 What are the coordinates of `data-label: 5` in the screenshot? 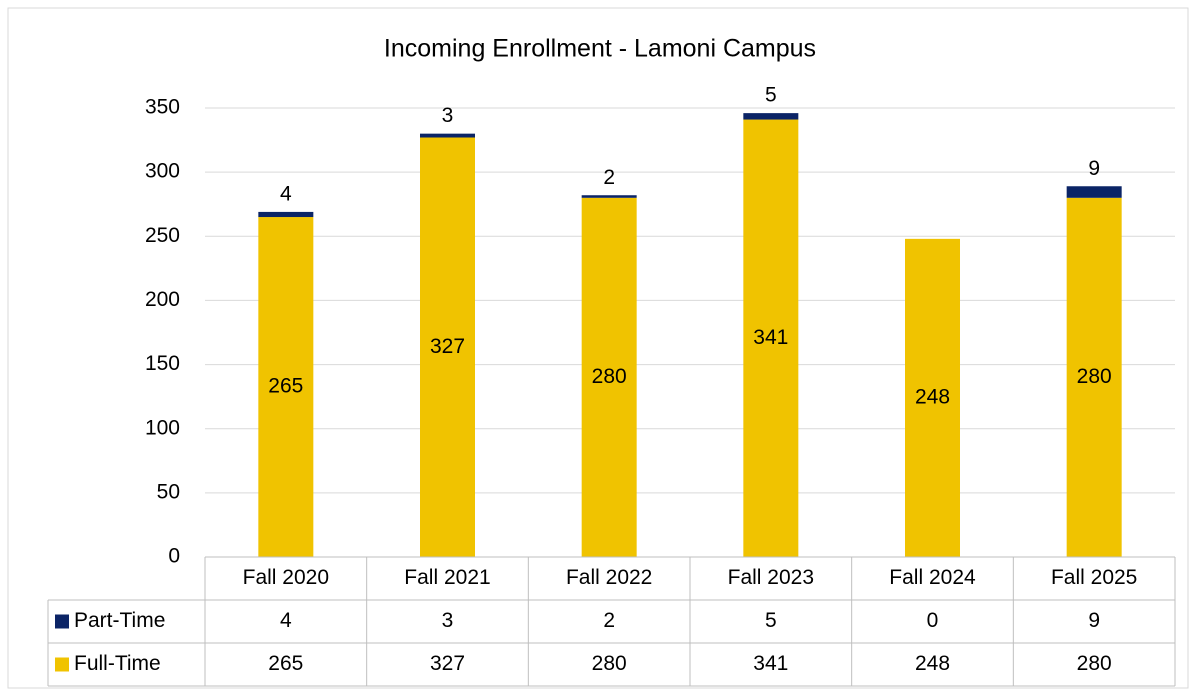 It's located at (771, 95).